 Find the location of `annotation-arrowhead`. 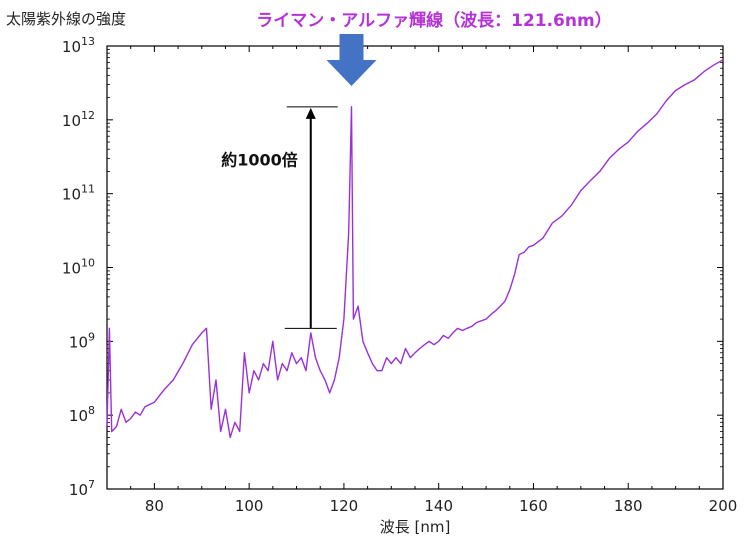

annotation-arrowhead is located at coordinates (310, 113).